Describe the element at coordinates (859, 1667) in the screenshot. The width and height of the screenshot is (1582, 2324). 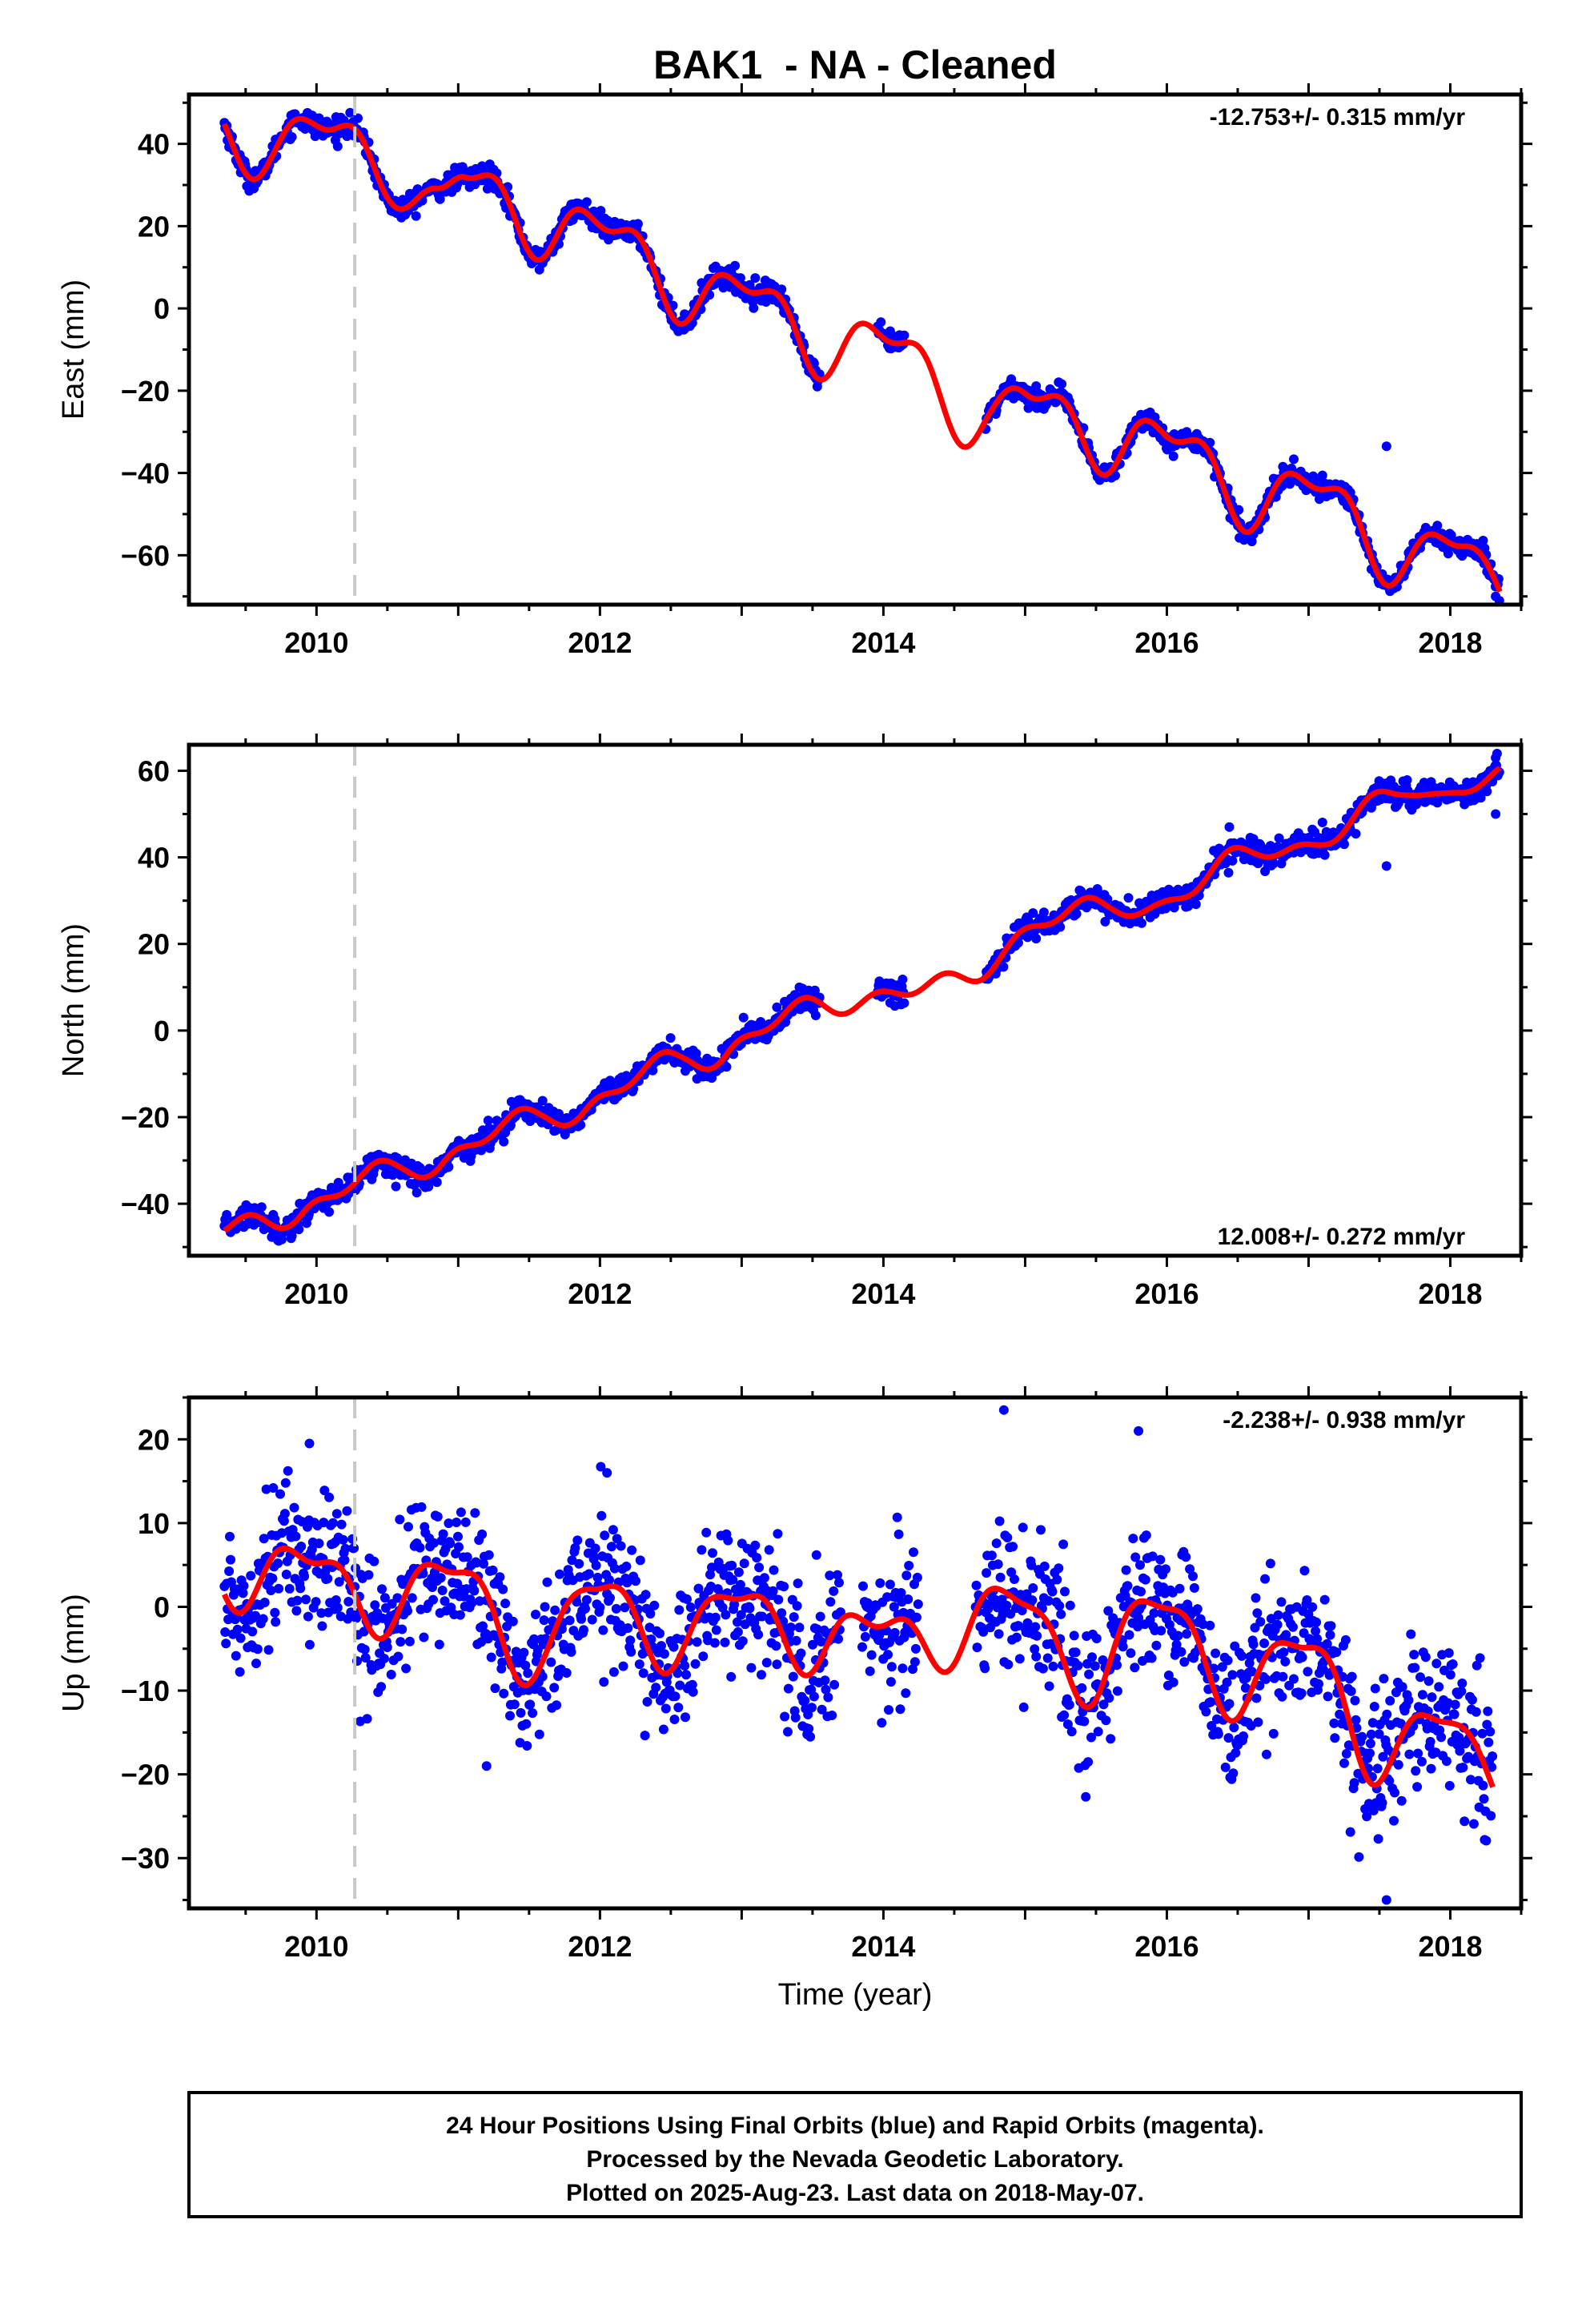
I see `up-fit-line` at that location.